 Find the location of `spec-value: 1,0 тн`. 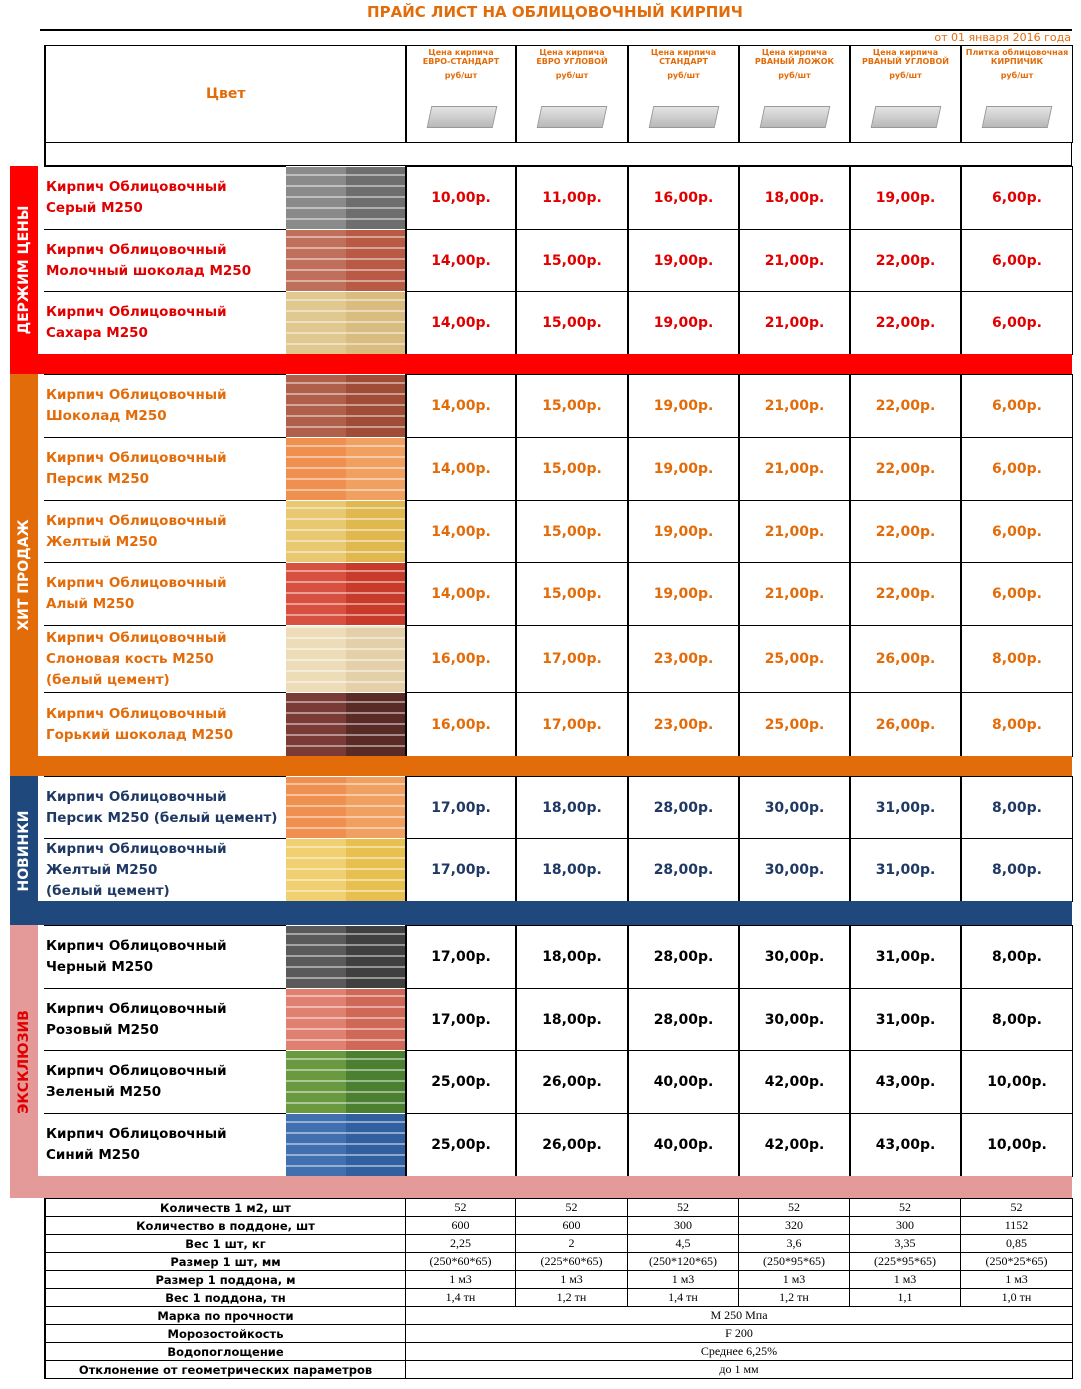

spec-value: 1,0 тн is located at coordinates (1016, 1297).